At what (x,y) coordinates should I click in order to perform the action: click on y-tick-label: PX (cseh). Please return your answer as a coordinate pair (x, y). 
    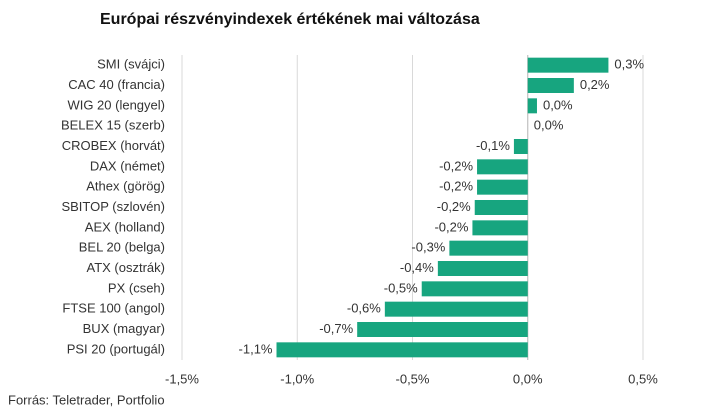
    Looking at the image, I should click on (136, 287).